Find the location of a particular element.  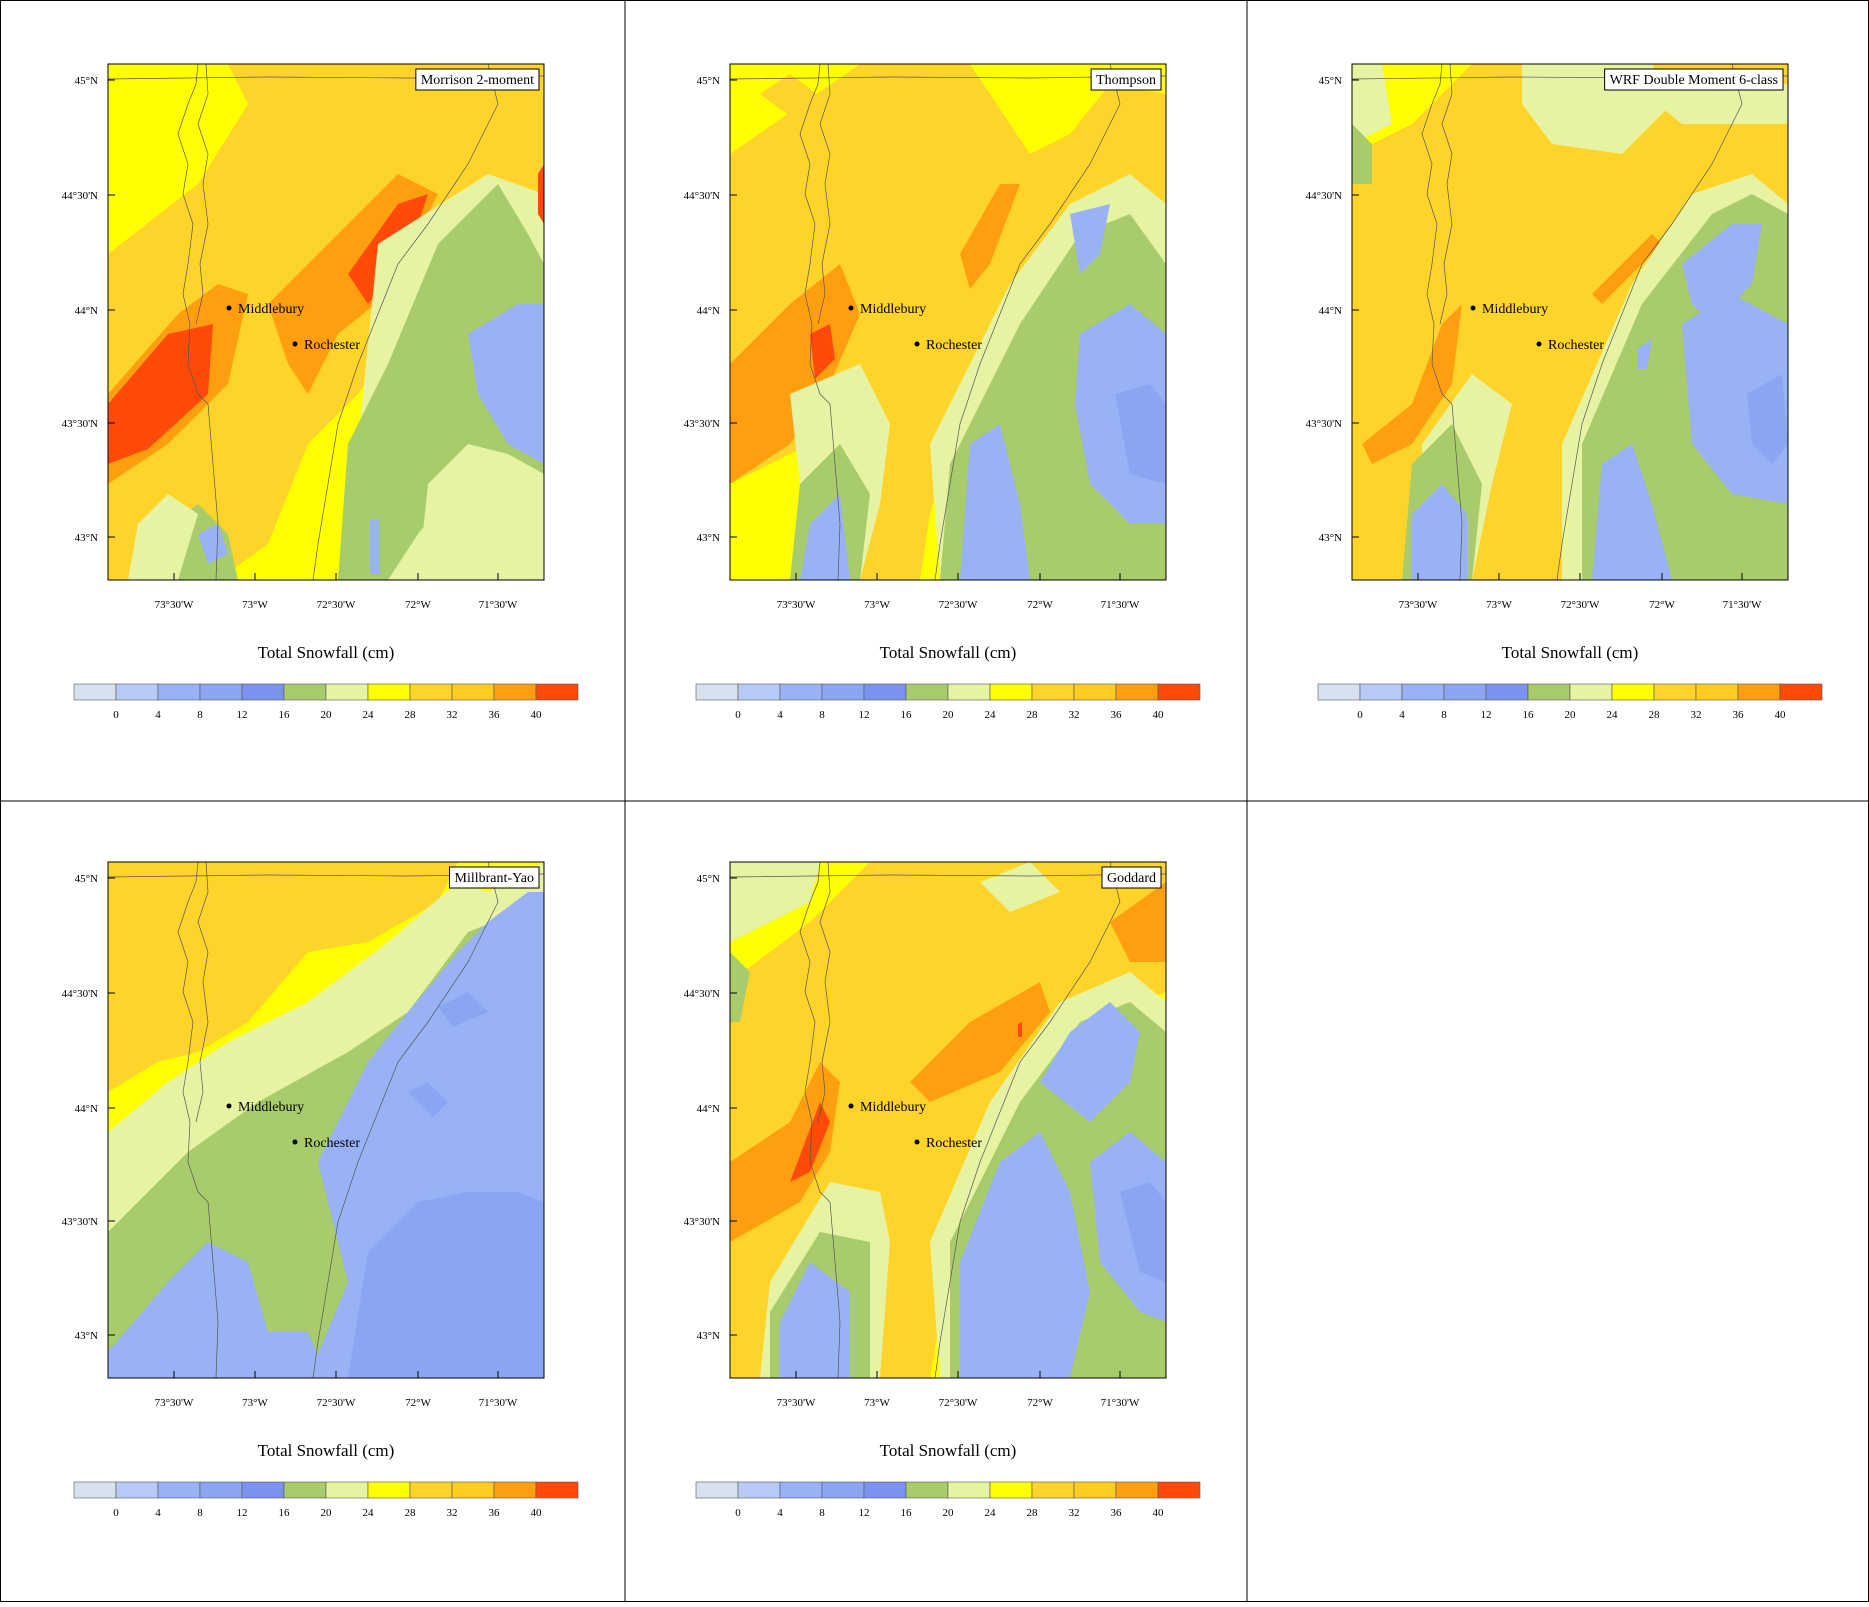

lon-label: 73°30'W is located at coordinates (796, 605).